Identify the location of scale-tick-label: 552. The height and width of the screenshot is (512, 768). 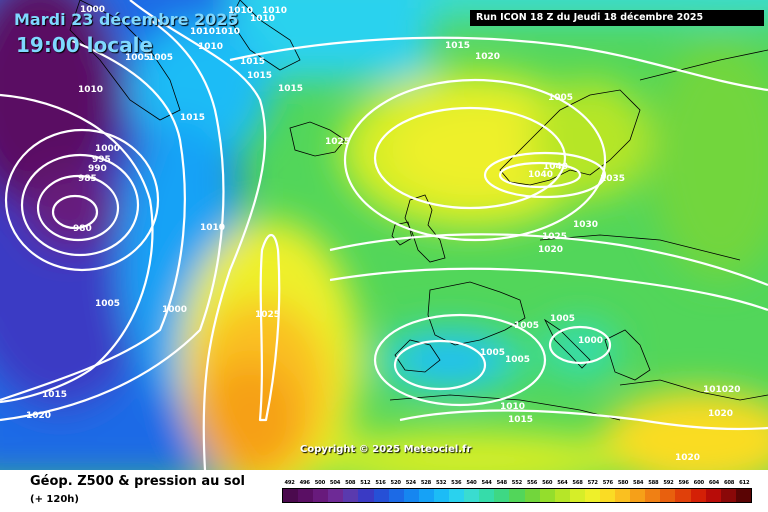
(517, 483).